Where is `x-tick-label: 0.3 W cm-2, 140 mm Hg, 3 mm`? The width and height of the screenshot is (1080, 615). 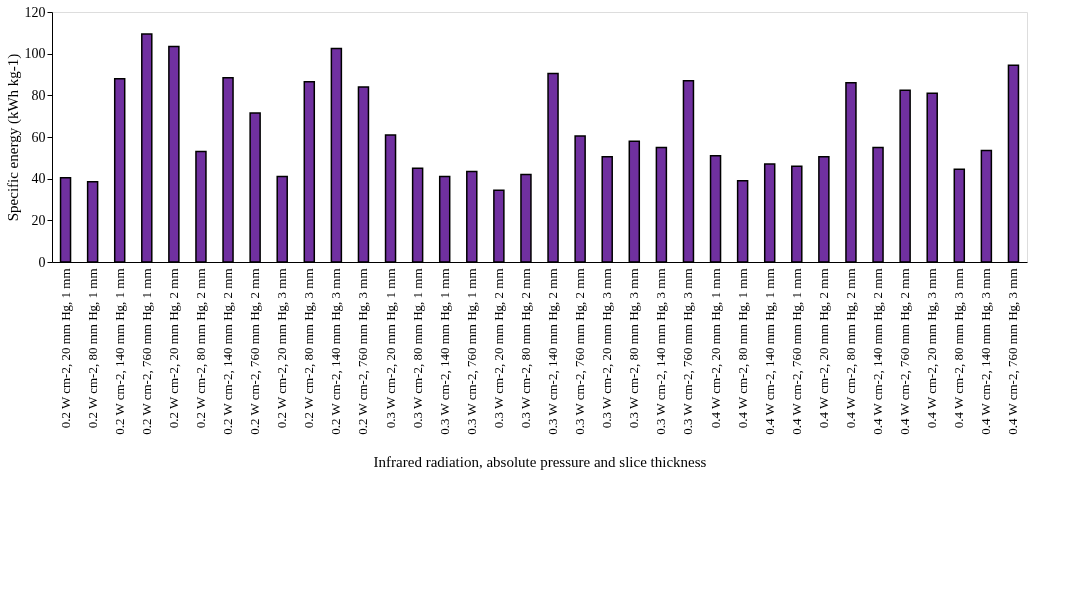
x-tick-label: 0.3 W cm-2, 140 mm Hg, 3 mm is located at coordinates (661, 351).